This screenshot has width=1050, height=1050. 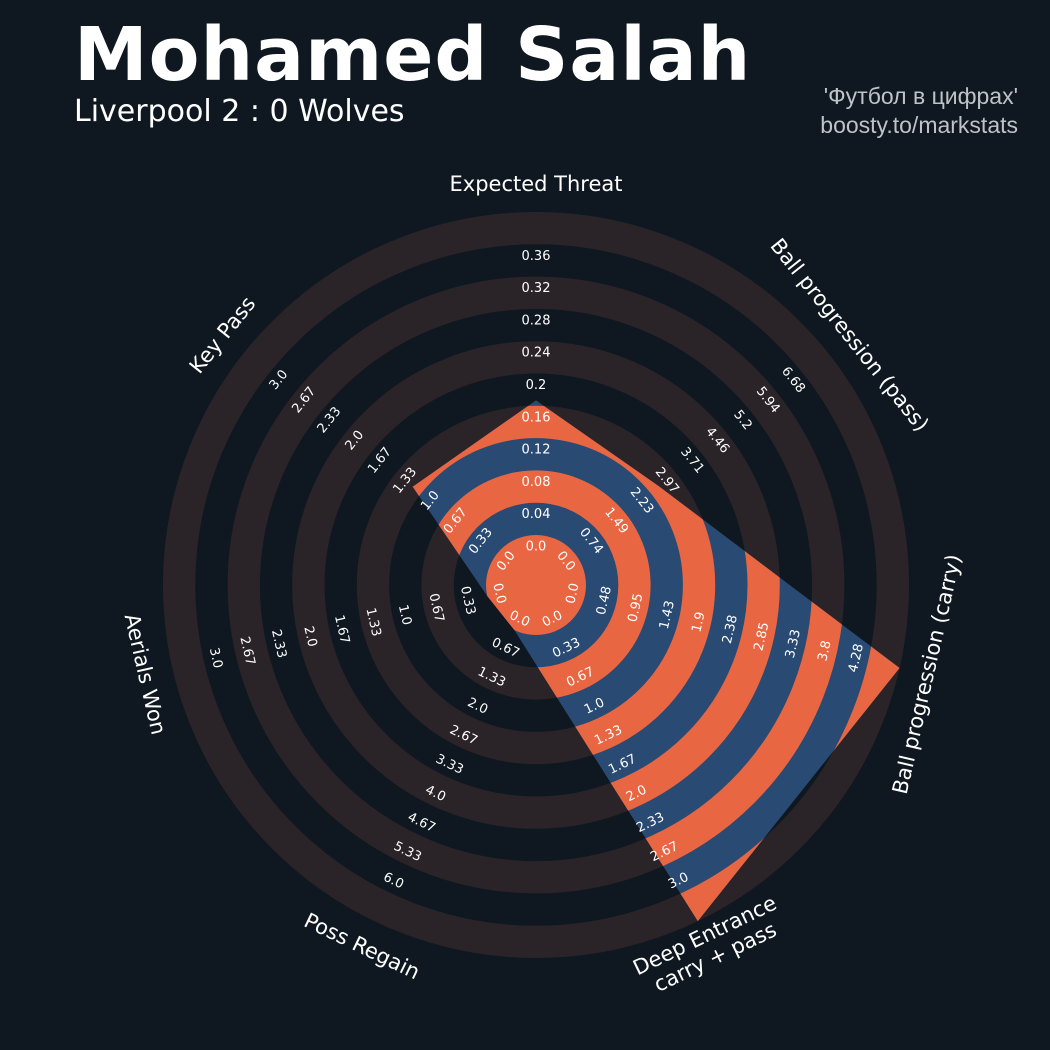 What do you see at coordinates (635, 608) in the screenshot?
I see `tick-label: 0.95` at bounding box center [635, 608].